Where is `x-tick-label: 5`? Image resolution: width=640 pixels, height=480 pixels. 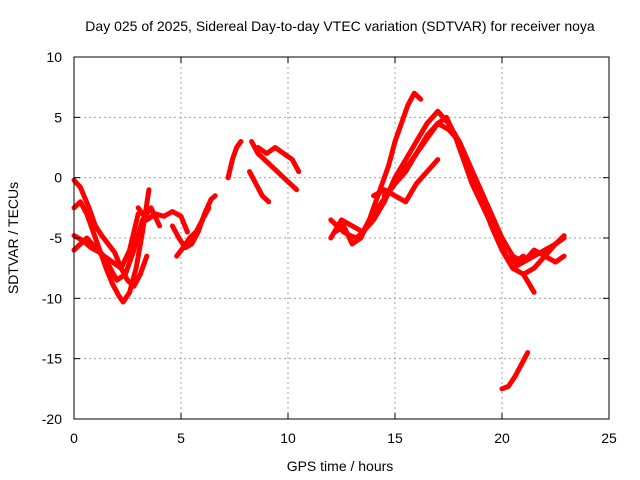
x-tick-label: 5 is located at coordinates (181, 438).